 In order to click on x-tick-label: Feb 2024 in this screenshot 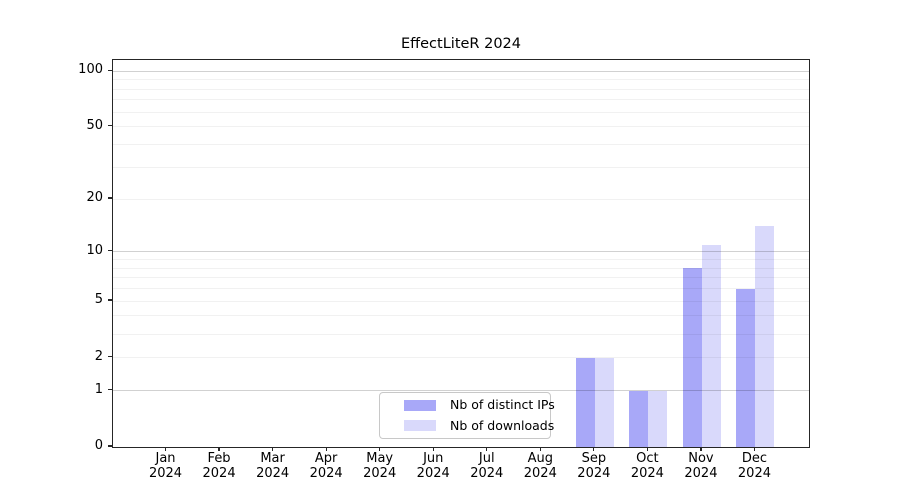, I will do `click(219, 466)`.